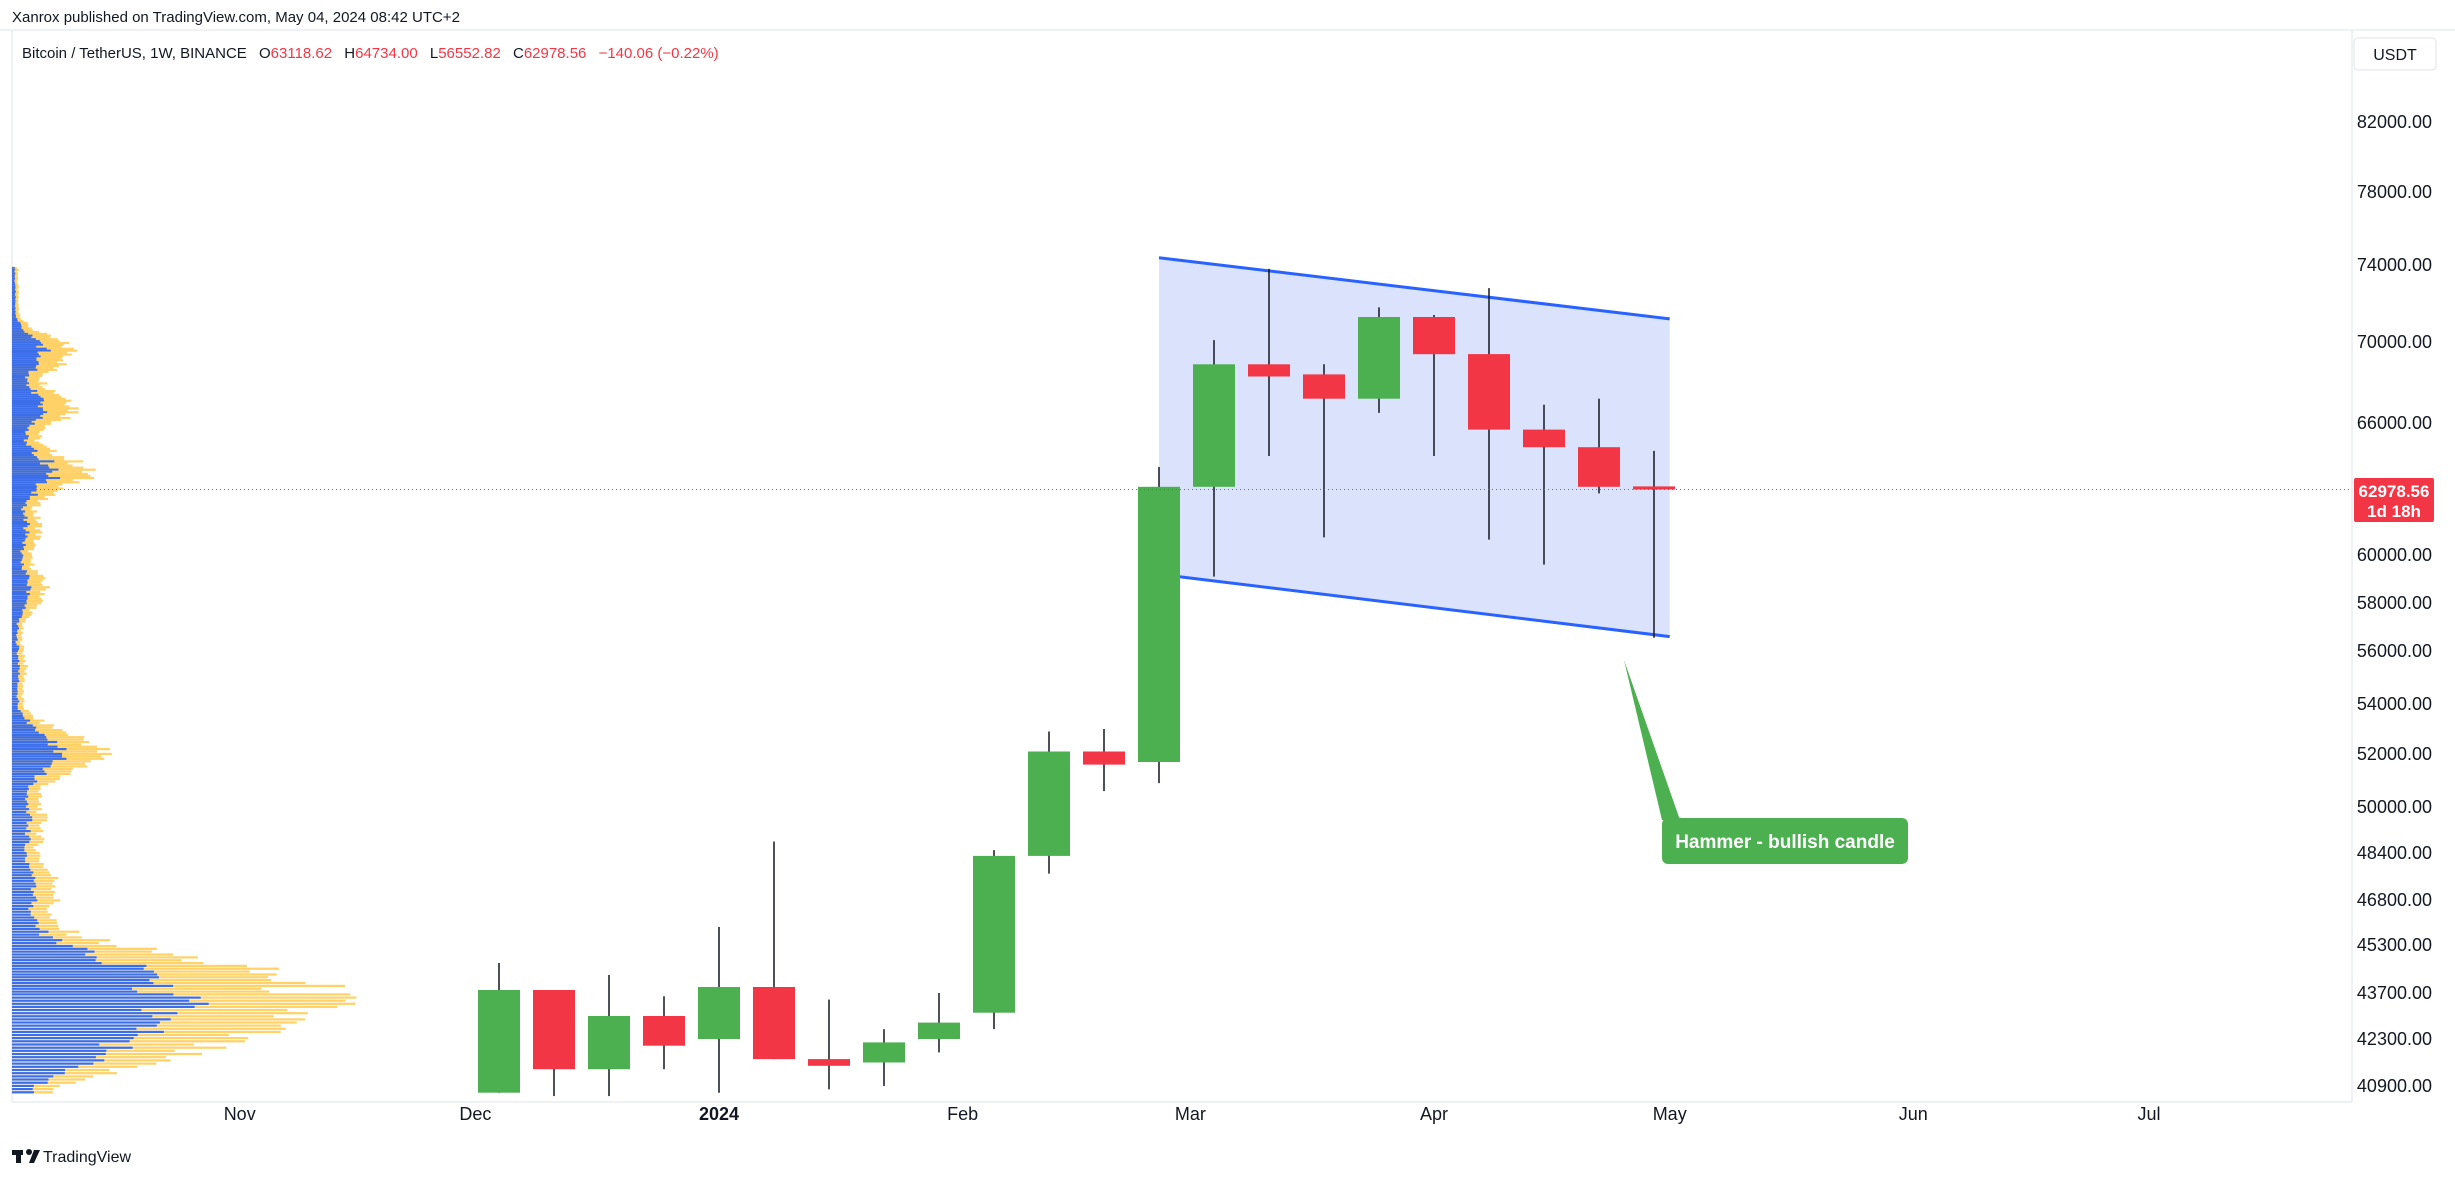 This screenshot has height=1177, width=2455. I want to click on currency-button: USDT, so click(2395, 54).